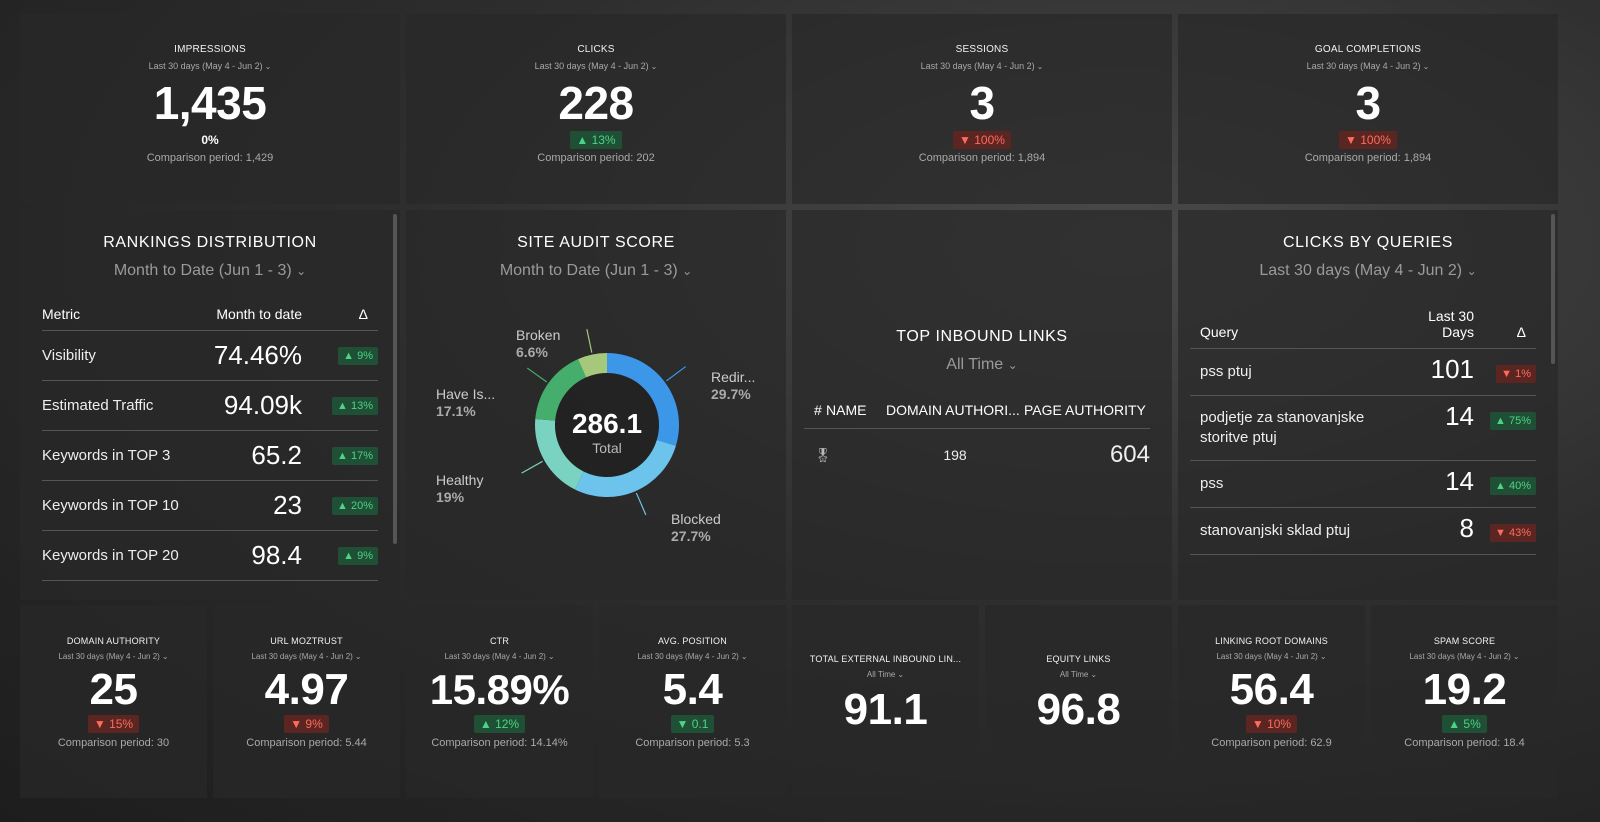 The width and height of the screenshot is (1600, 822). I want to click on donut-slice-redir, so click(643, 399).